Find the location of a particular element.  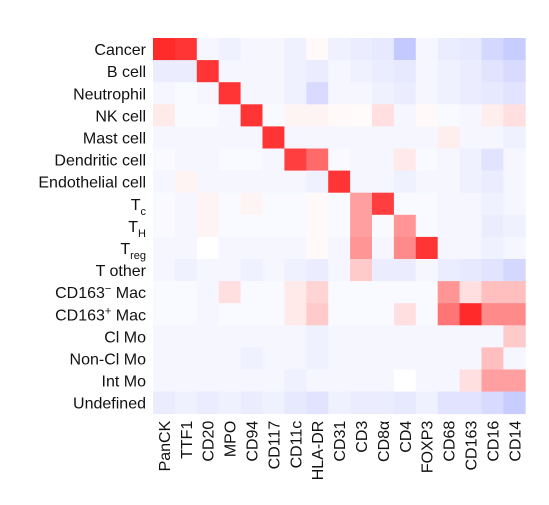

heatmap-cell-r8-c2 is located at coordinates (208, 226).